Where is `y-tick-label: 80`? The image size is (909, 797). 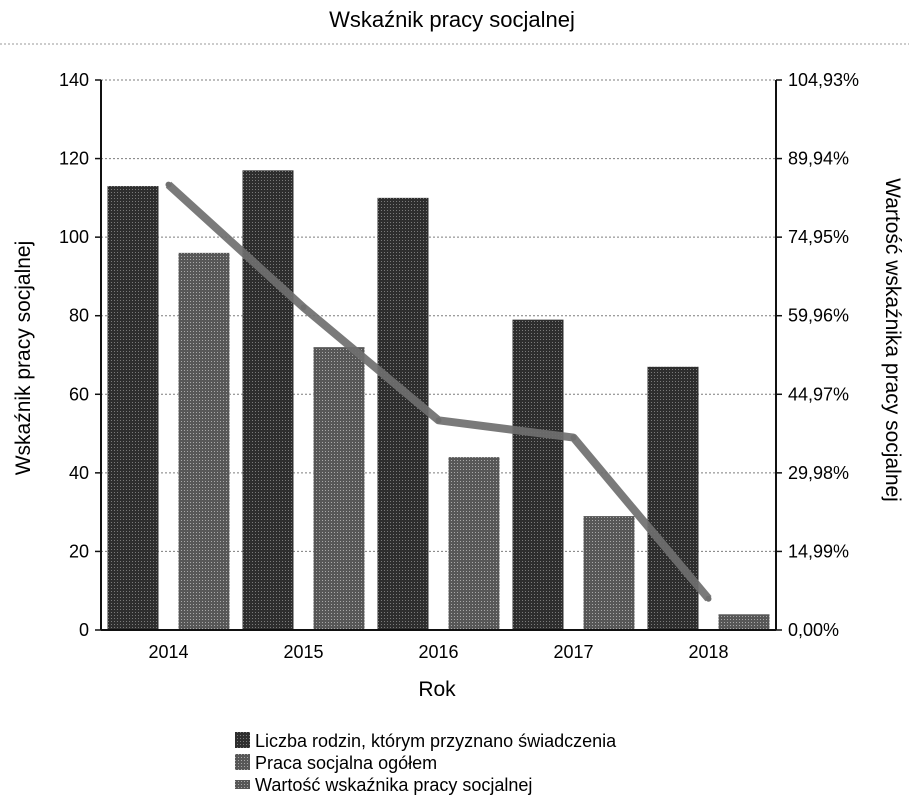 y-tick-label: 80 is located at coordinates (79, 316).